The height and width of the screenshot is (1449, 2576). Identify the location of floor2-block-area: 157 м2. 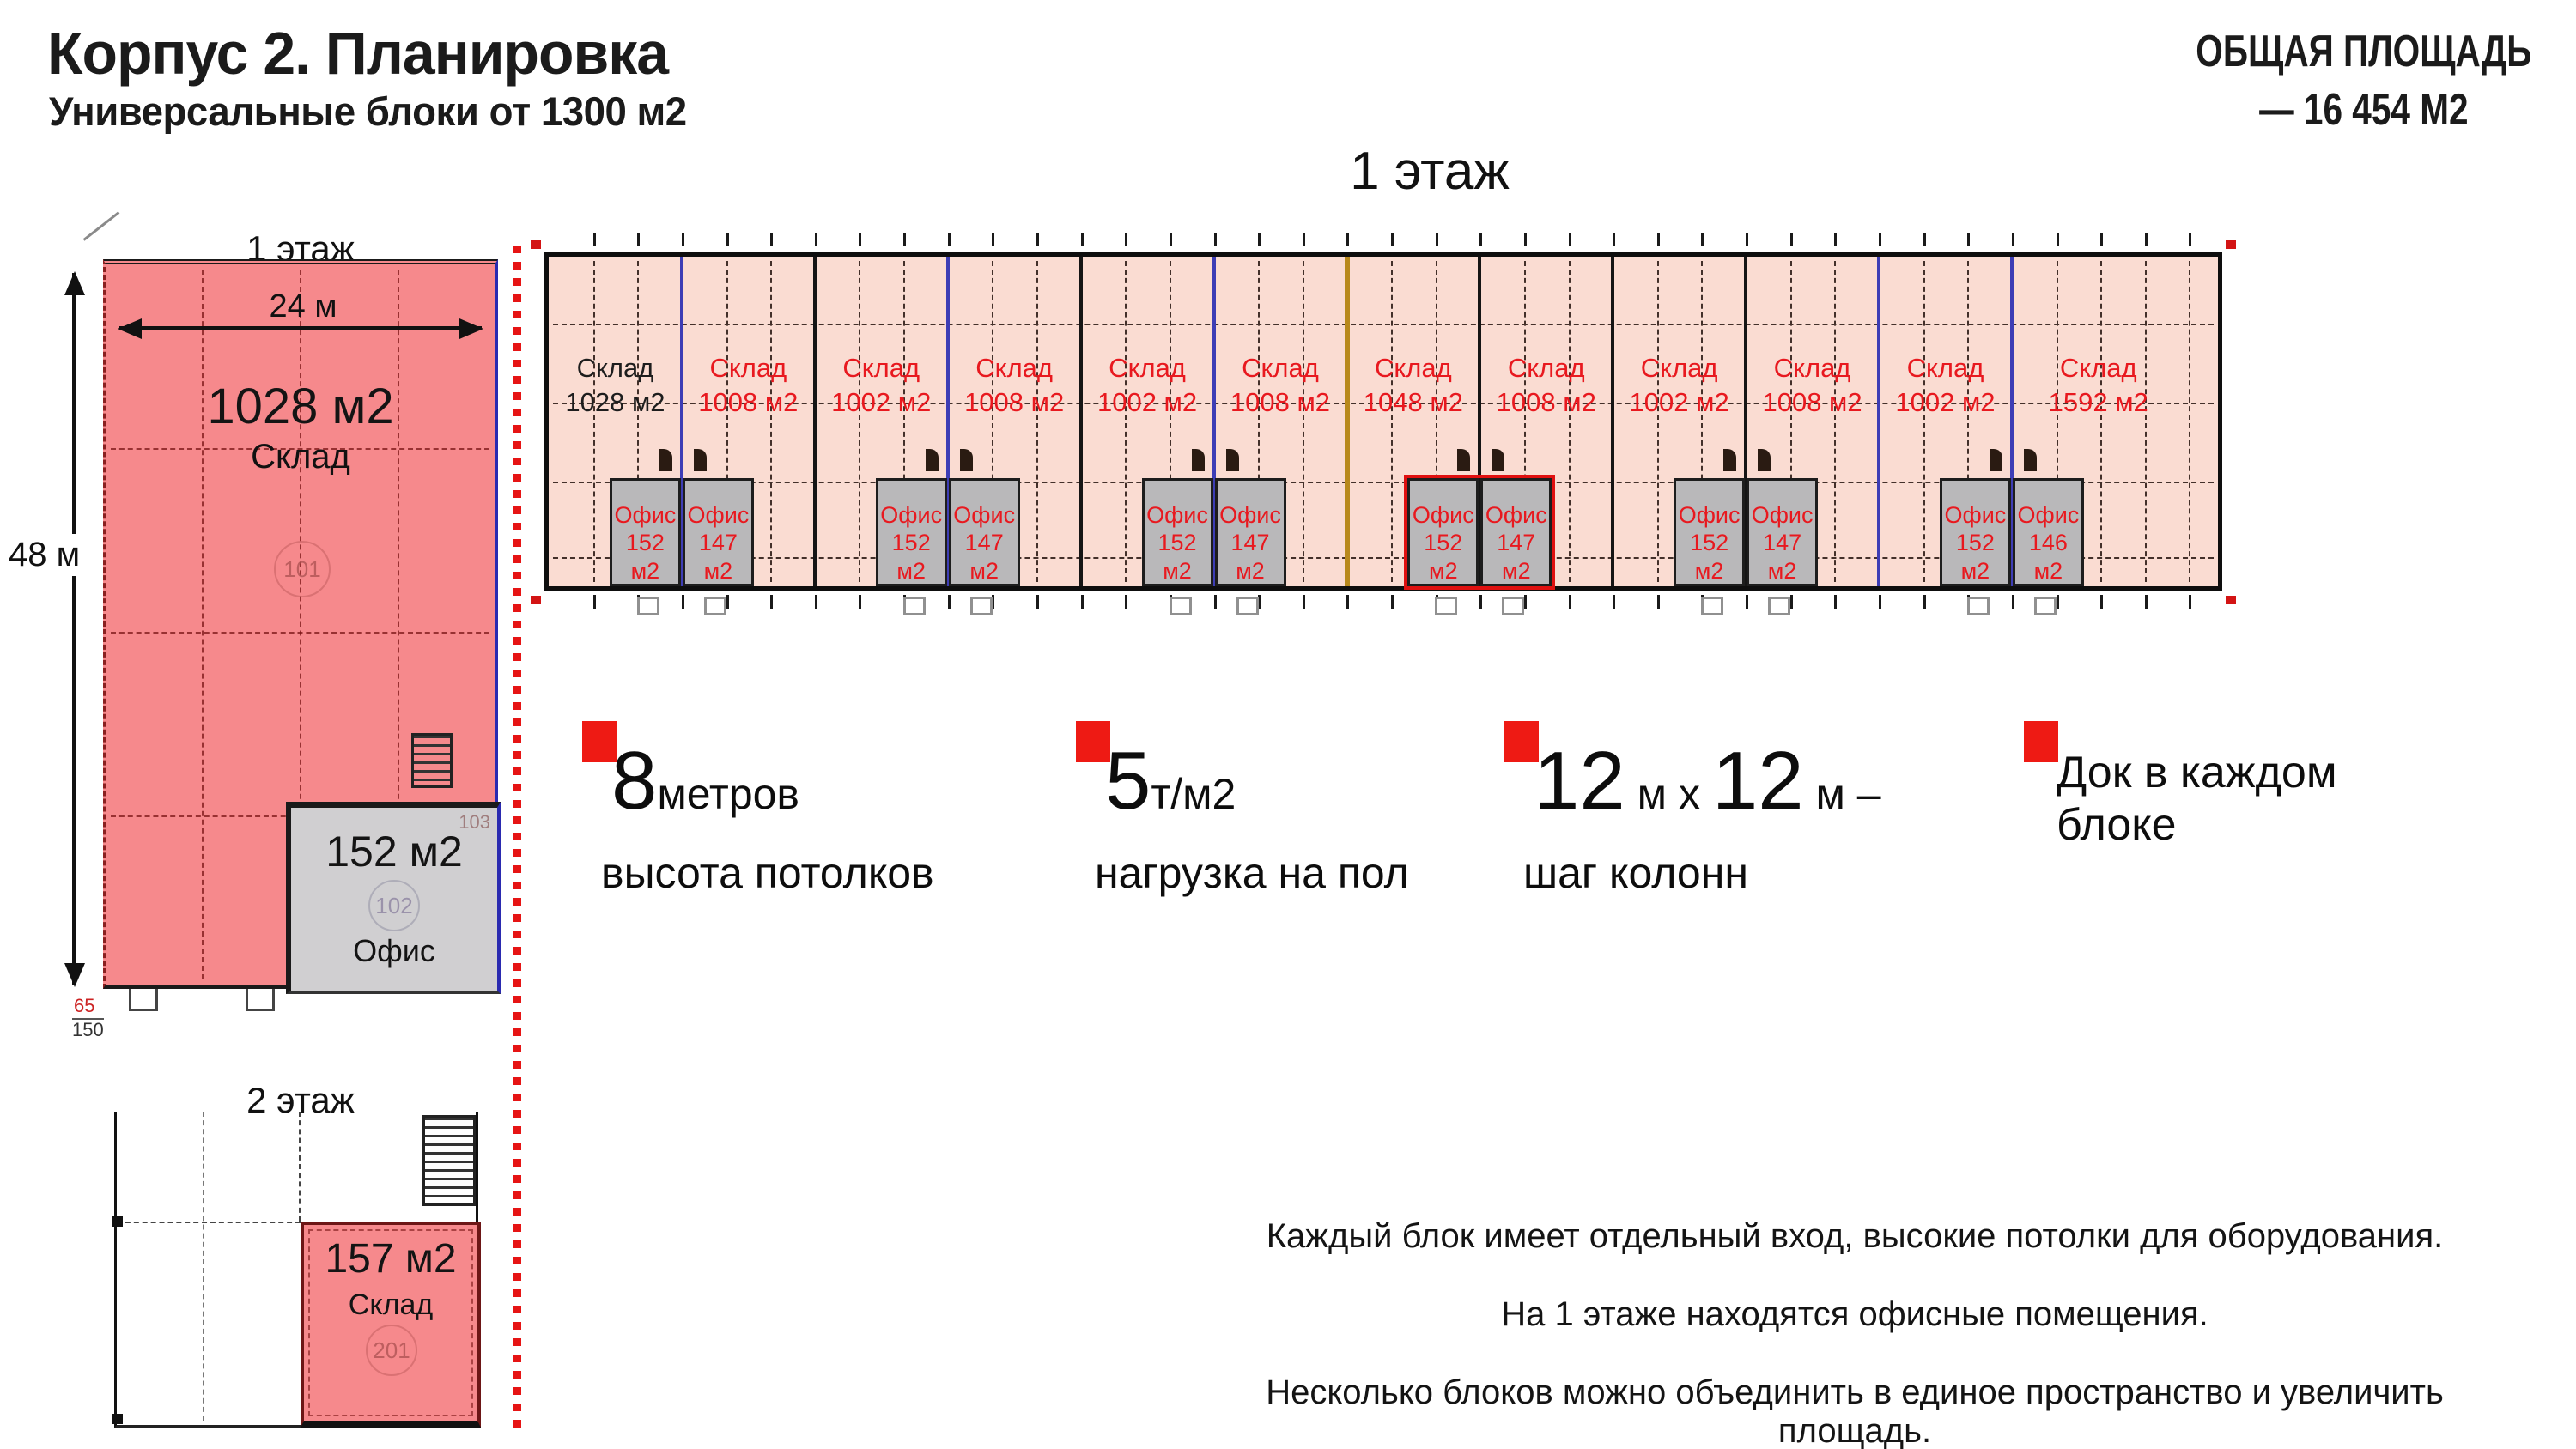
(391, 1259).